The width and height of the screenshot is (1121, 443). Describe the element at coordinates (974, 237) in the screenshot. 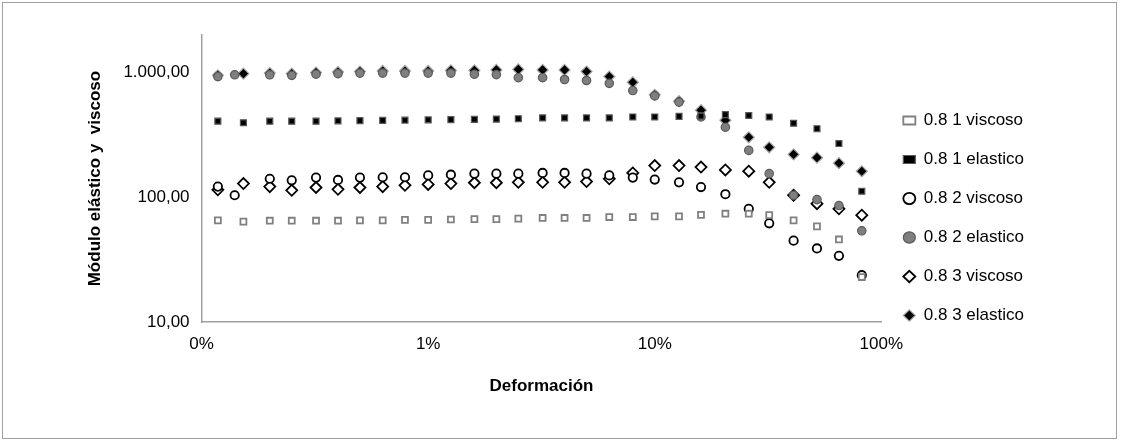

I see `legend-label: 0.8 2 elastico` at that location.